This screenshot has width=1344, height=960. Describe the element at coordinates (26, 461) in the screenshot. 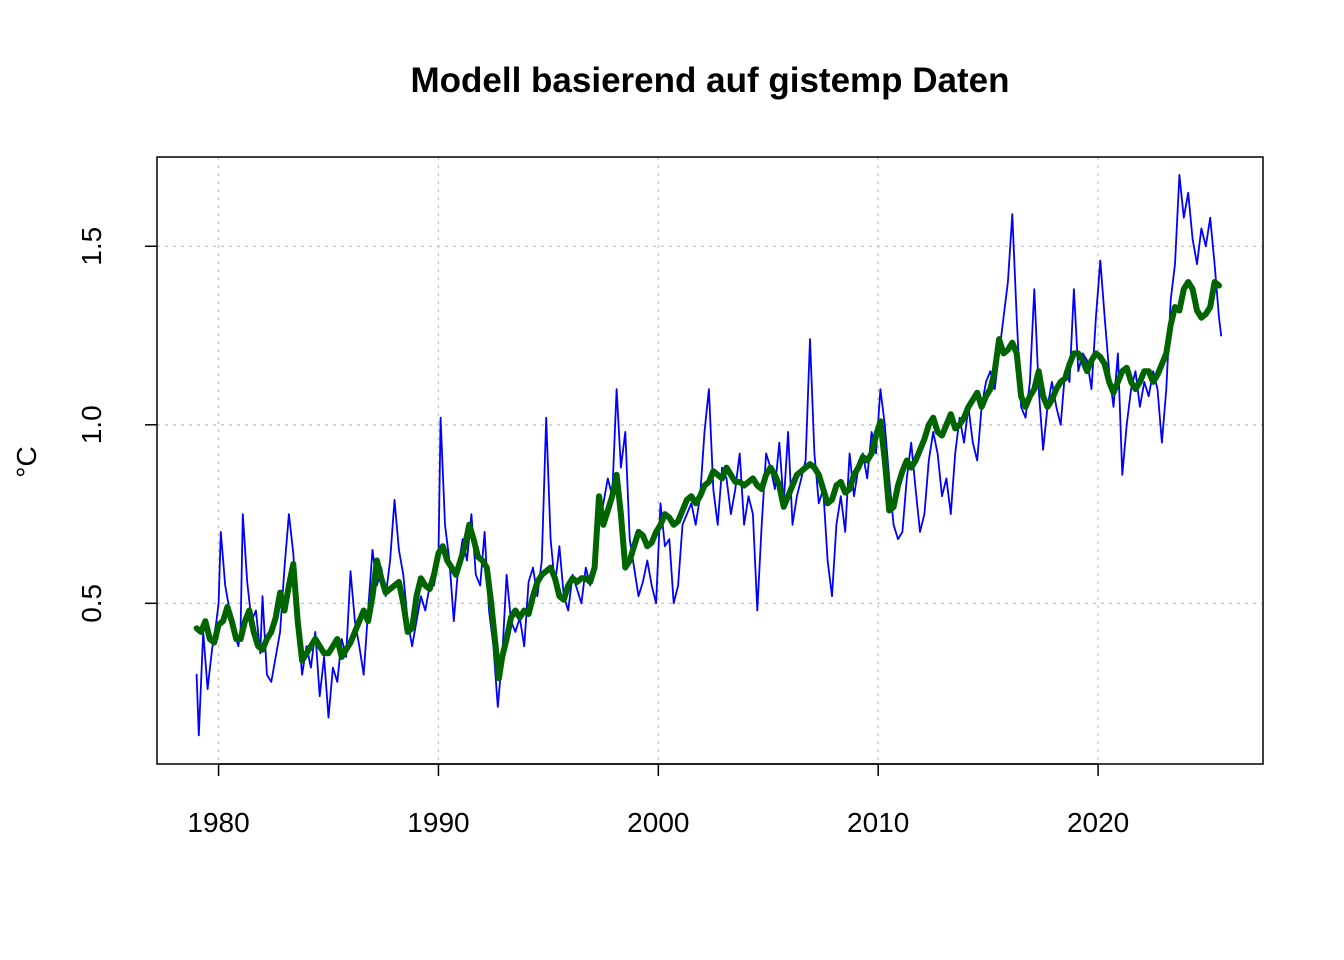

I see `y-axis-label: °C` at that location.